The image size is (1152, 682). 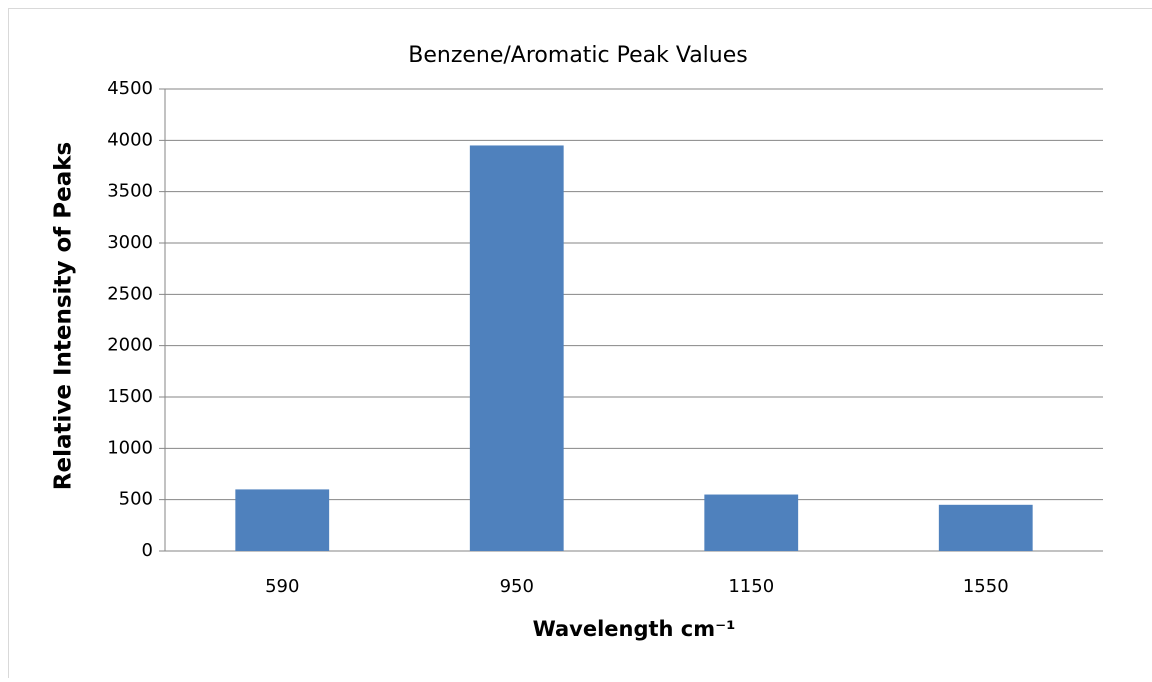 What do you see at coordinates (282, 586) in the screenshot?
I see `x-tick-label: 590` at bounding box center [282, 586].